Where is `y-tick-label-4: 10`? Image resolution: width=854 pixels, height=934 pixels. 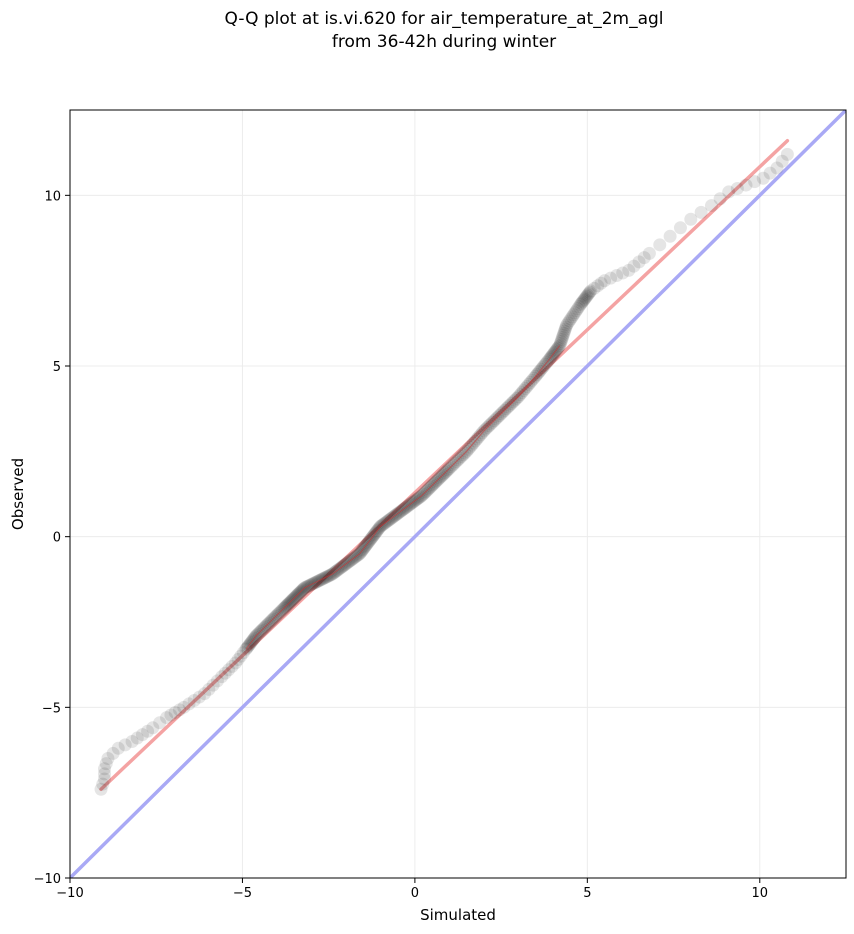 y-tick-label-4: 10 is located at coordinates (52, 196).